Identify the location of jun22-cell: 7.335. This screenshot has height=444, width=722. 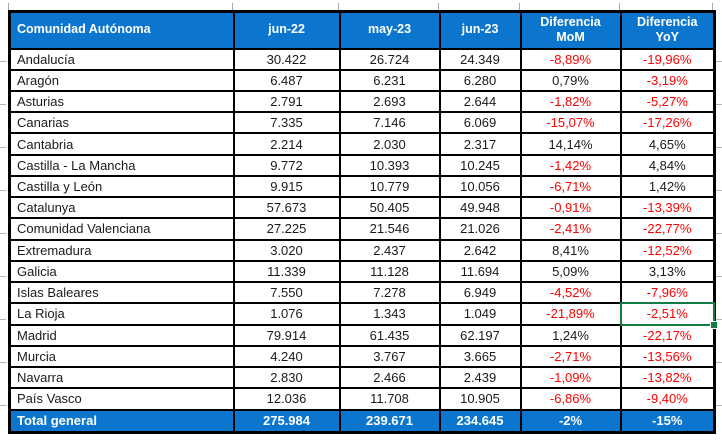
(286, 123).